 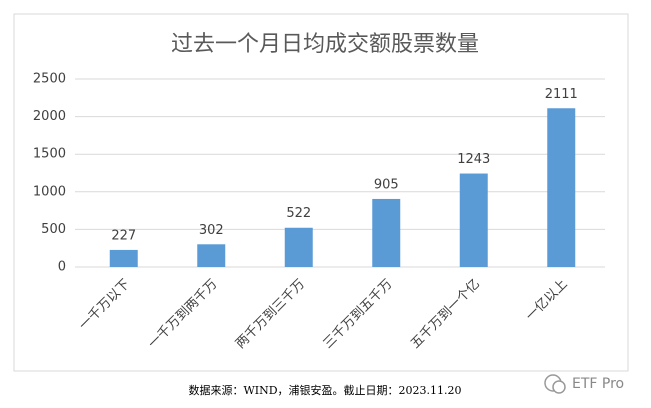 I want to click on chart-title: 过去一个月日均成交额股票数量, so click(x=325, y=44).